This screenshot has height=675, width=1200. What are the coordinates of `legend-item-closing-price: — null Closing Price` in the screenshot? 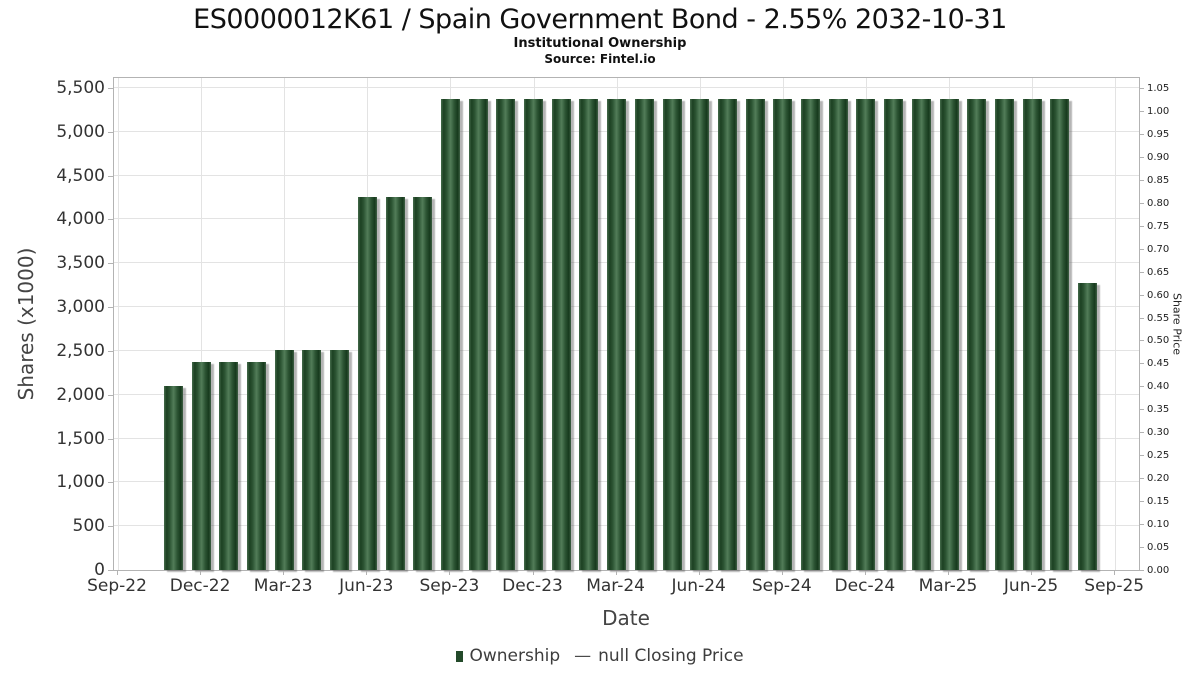 It's located at (651, 656).